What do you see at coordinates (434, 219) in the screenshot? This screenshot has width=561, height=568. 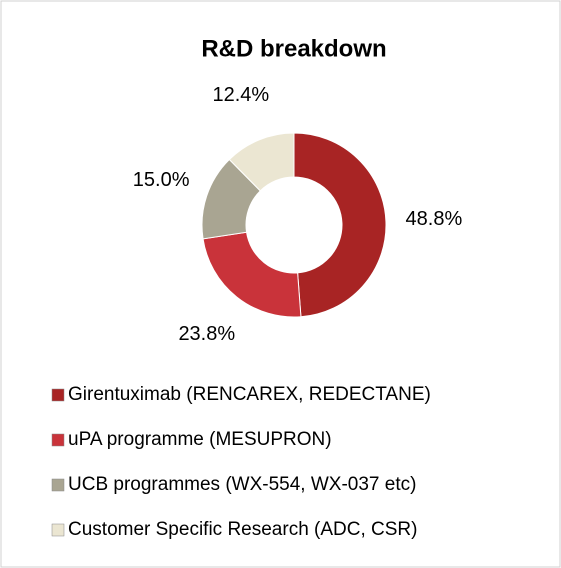 I see `data-label: 48.8%` at bounding box center [434, 219].